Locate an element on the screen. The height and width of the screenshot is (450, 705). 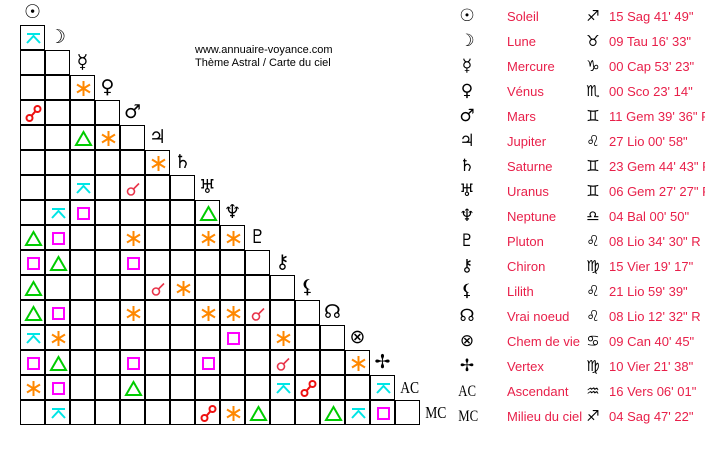
planet-name: Vertex is located at coordinates (525, 366).